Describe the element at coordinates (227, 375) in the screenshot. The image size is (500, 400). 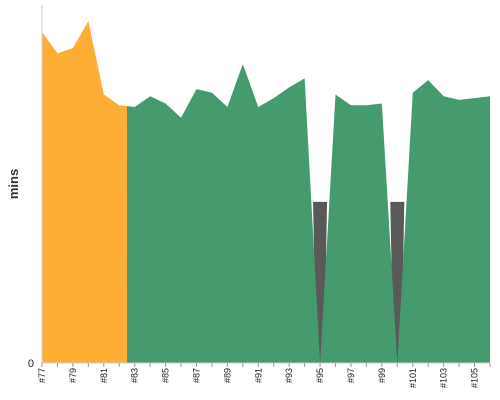
I see `x-tick-label: #89` at that location.